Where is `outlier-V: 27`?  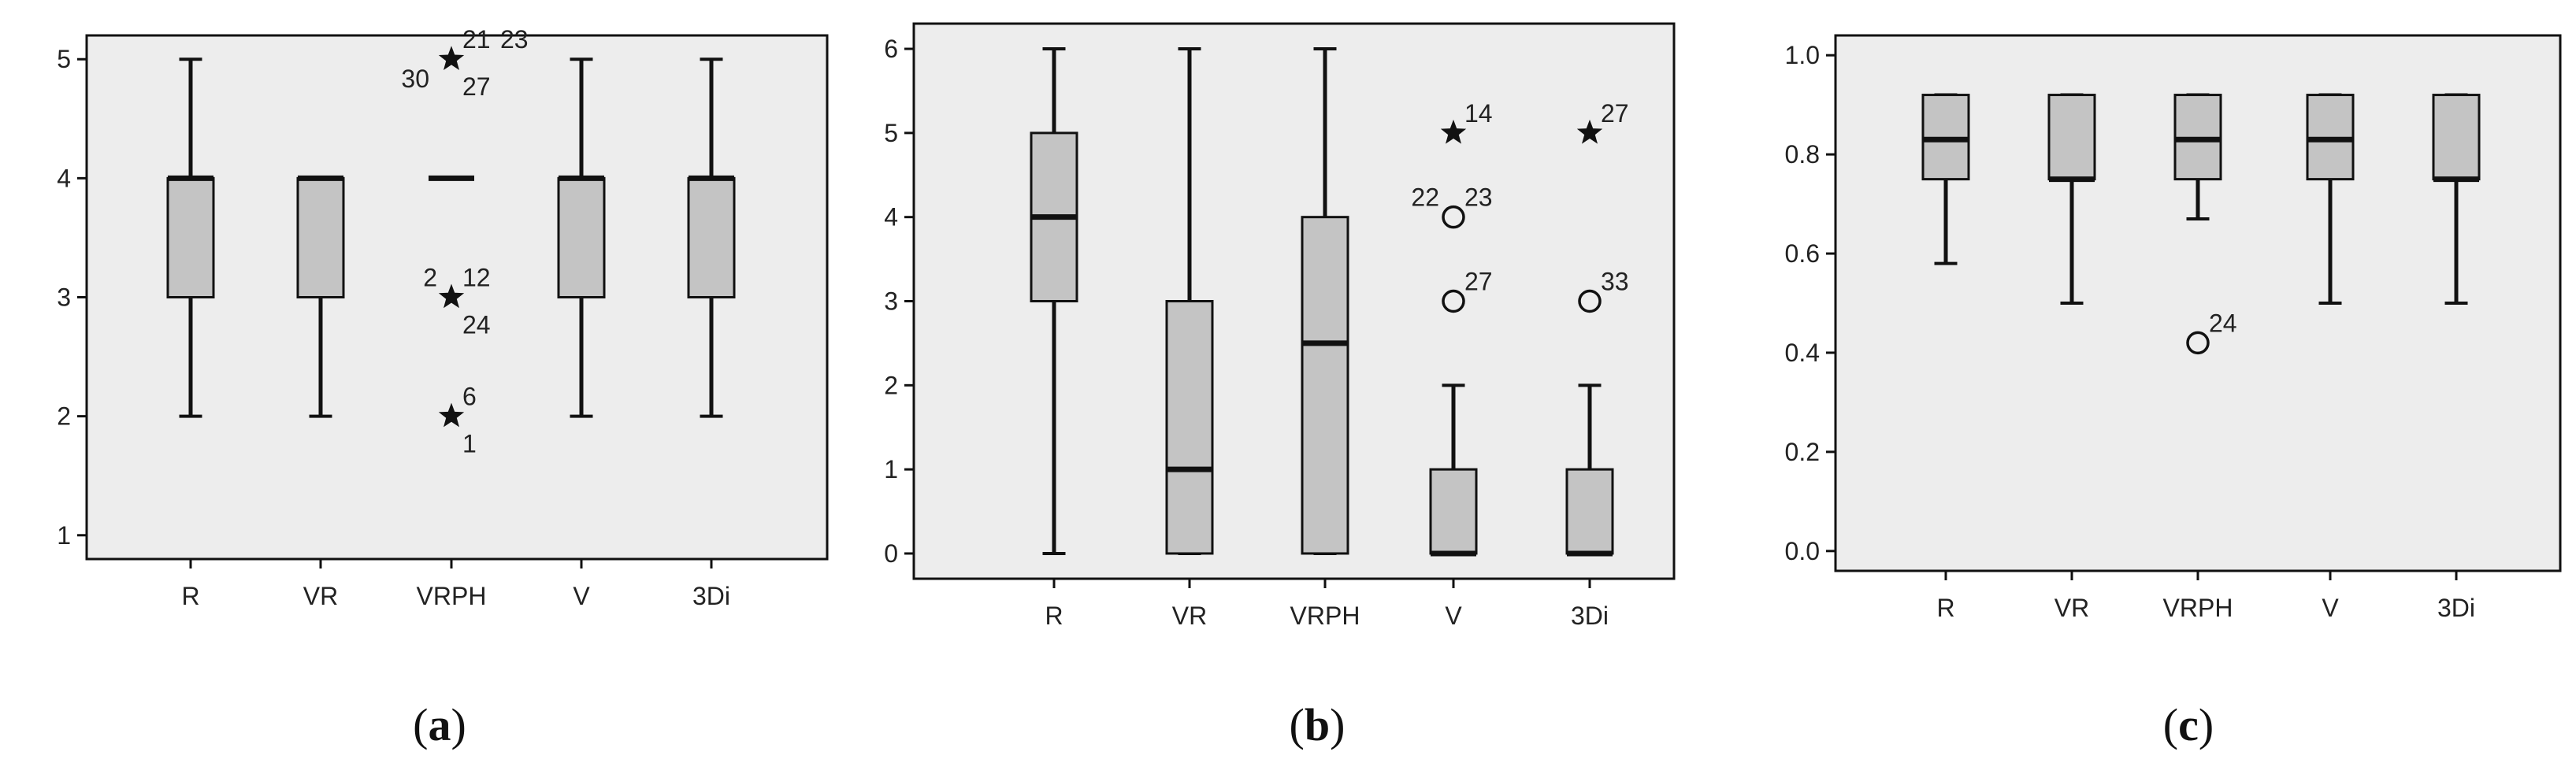
outlier-V: 27 is located at coordinates (1467, 290).